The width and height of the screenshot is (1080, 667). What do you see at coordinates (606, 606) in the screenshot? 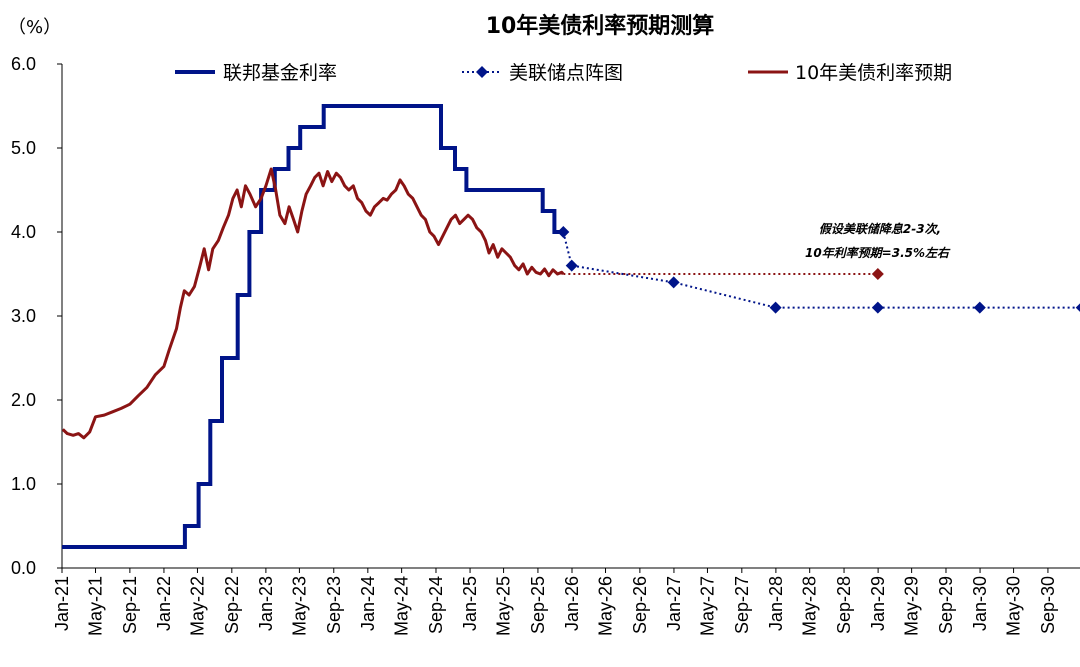
I see `x-tick-label: May-26` at bounding box center [606, 606].